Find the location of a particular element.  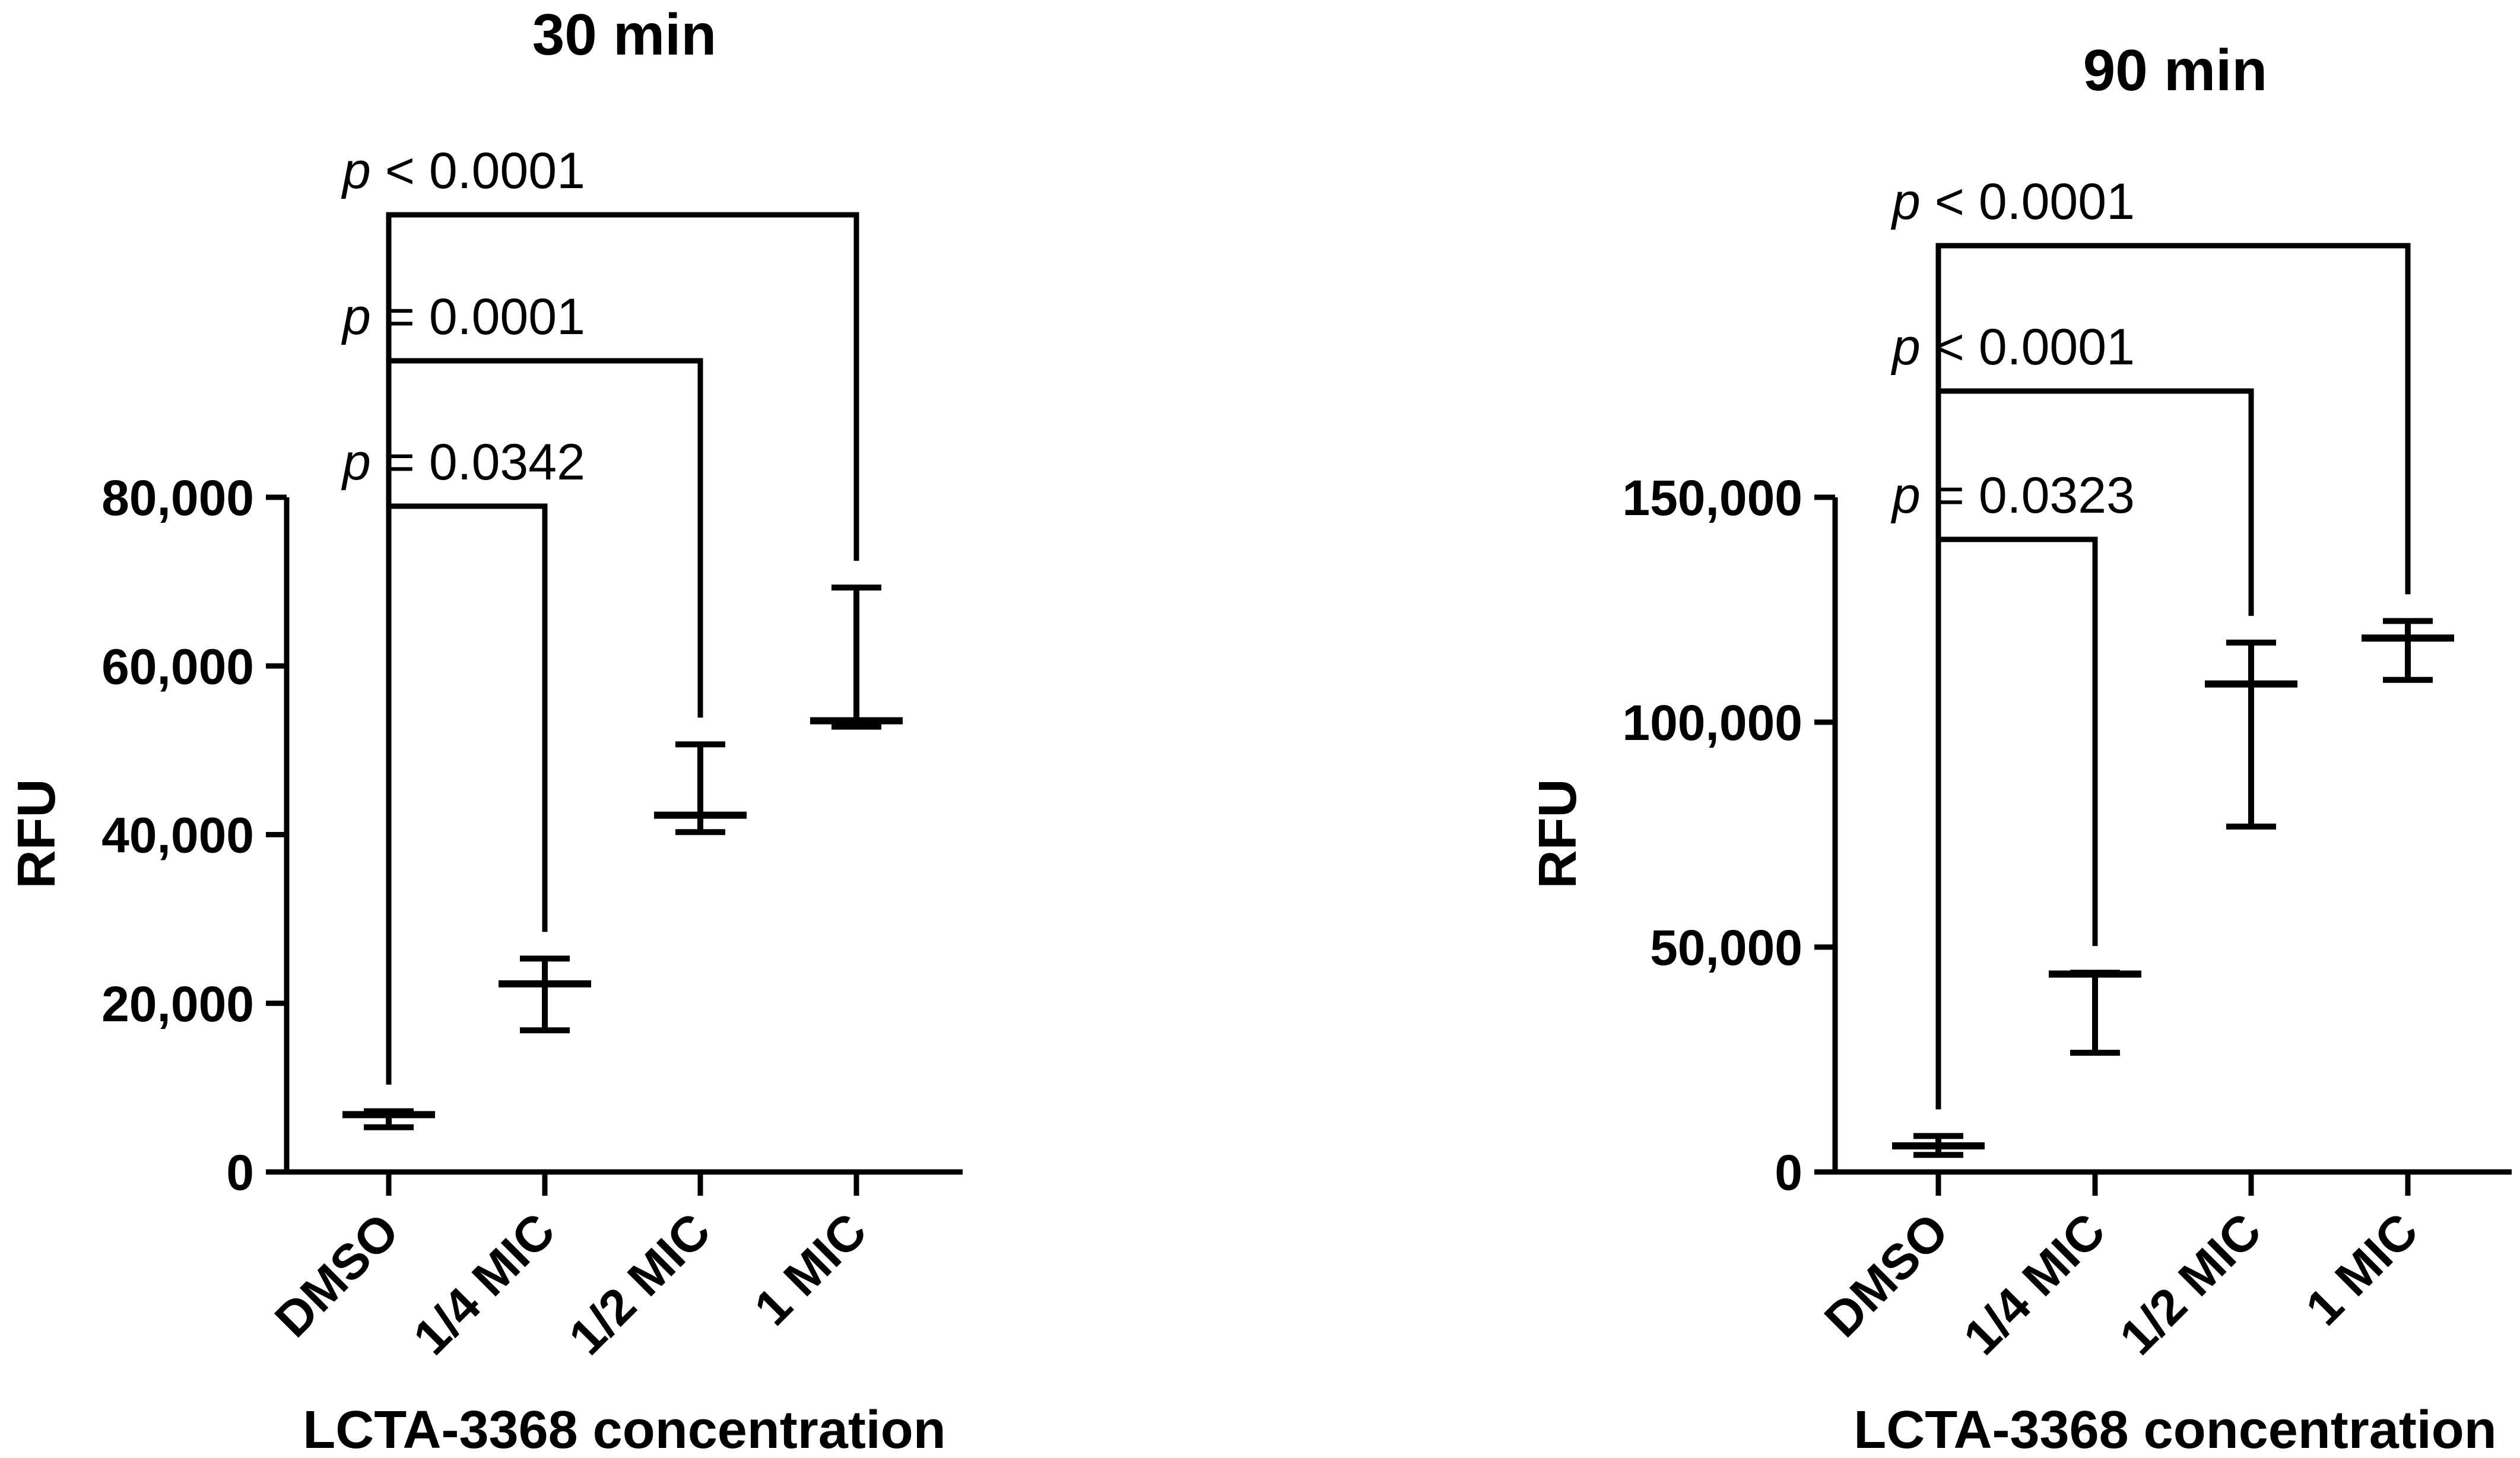

significance-bracket: p = 0.0323 is located at coordinates (2013, 788).